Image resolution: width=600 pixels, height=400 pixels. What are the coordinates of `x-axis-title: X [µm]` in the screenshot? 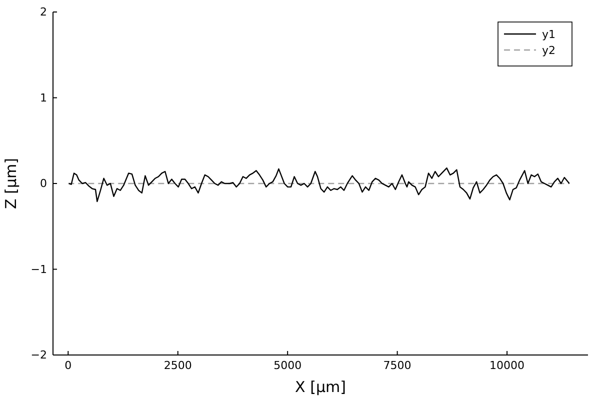 It's located at (320, 387).